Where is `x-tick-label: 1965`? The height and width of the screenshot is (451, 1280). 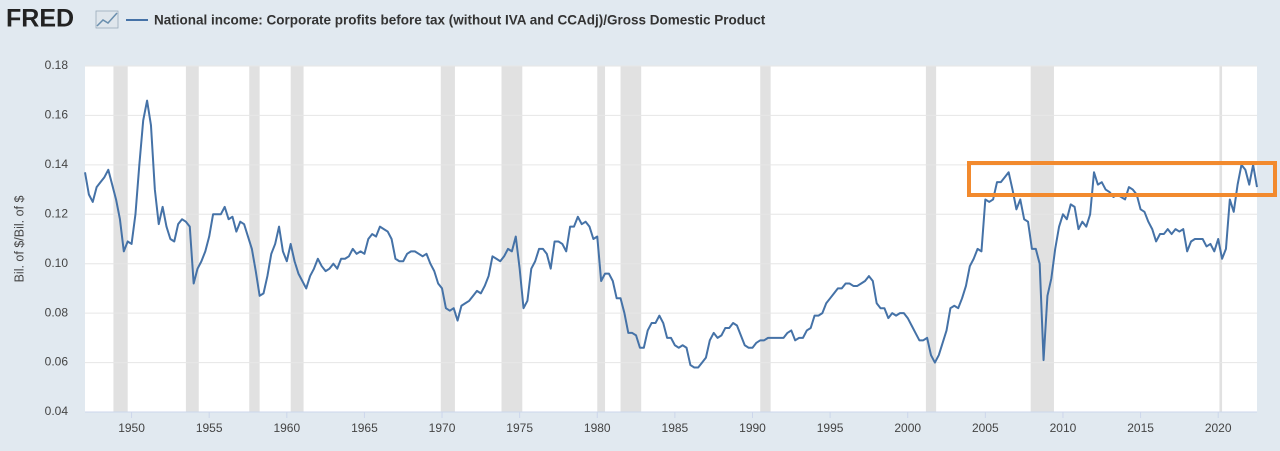 x-tick-label: 1965 is located at coordinates (364, 428).